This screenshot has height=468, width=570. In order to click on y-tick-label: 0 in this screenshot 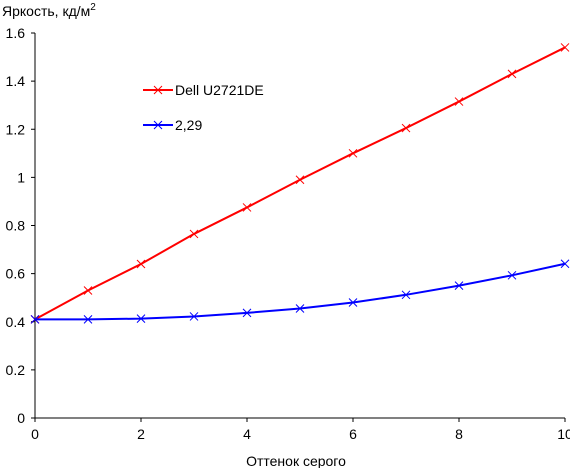, I will do `click(21, 418)`.